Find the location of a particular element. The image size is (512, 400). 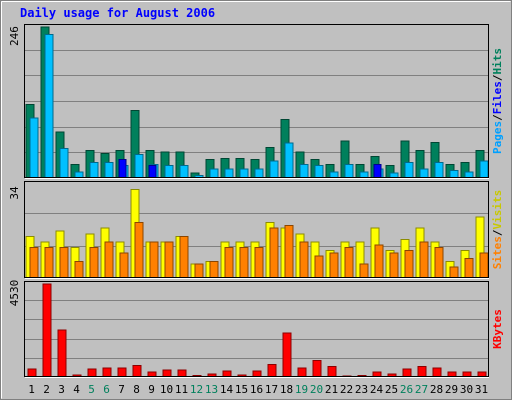

x-tick-label-day-22: 22 is located at coordinates (346, 389).